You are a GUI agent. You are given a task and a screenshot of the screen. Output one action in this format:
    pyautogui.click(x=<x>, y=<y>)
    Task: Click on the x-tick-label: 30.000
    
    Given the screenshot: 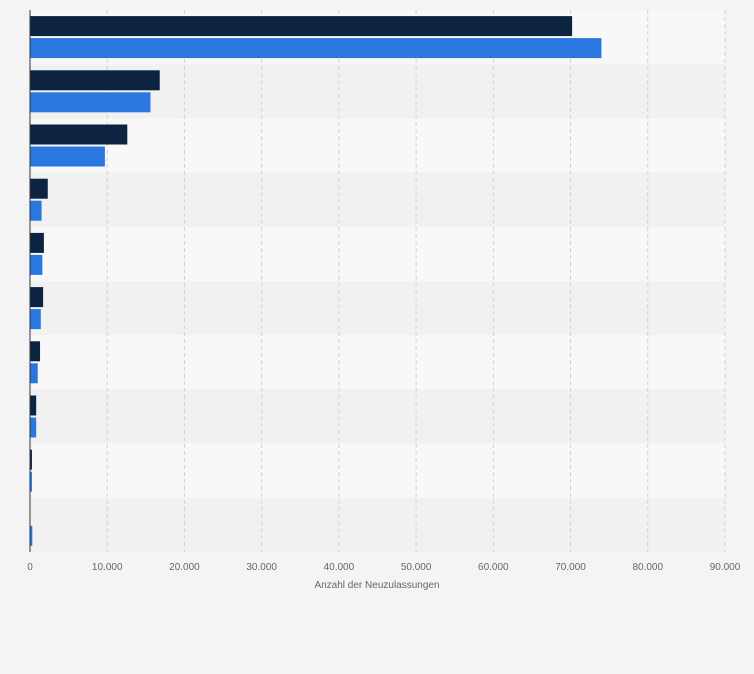 What is the action you would take?
    pyautogui.click(x=261, y=567)
    